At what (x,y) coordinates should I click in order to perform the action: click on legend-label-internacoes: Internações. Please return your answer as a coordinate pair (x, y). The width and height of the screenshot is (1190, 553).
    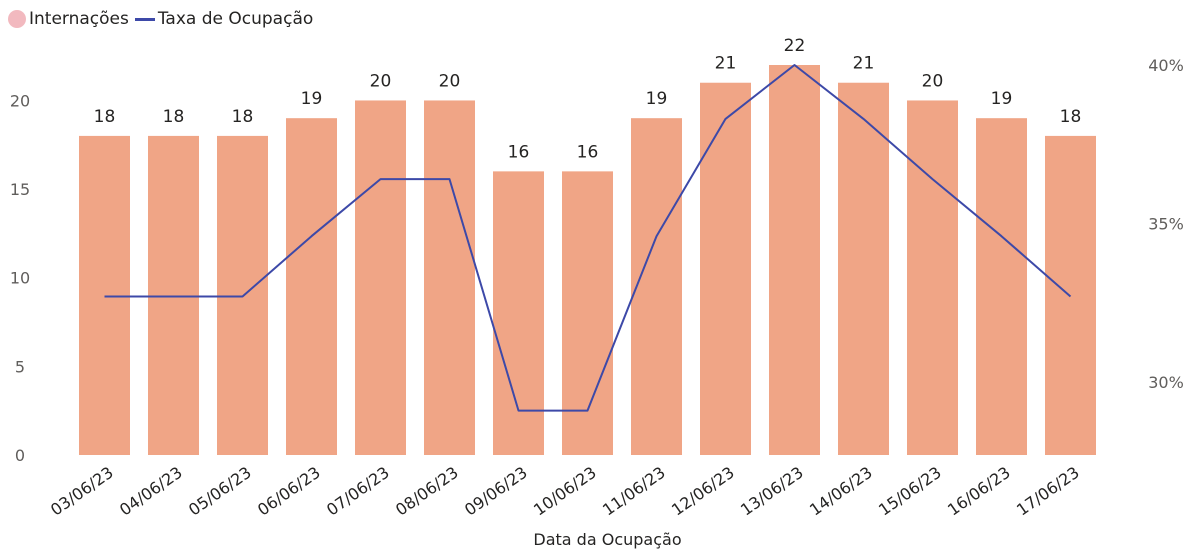
    Looking at the image, I should click on (79, 19).